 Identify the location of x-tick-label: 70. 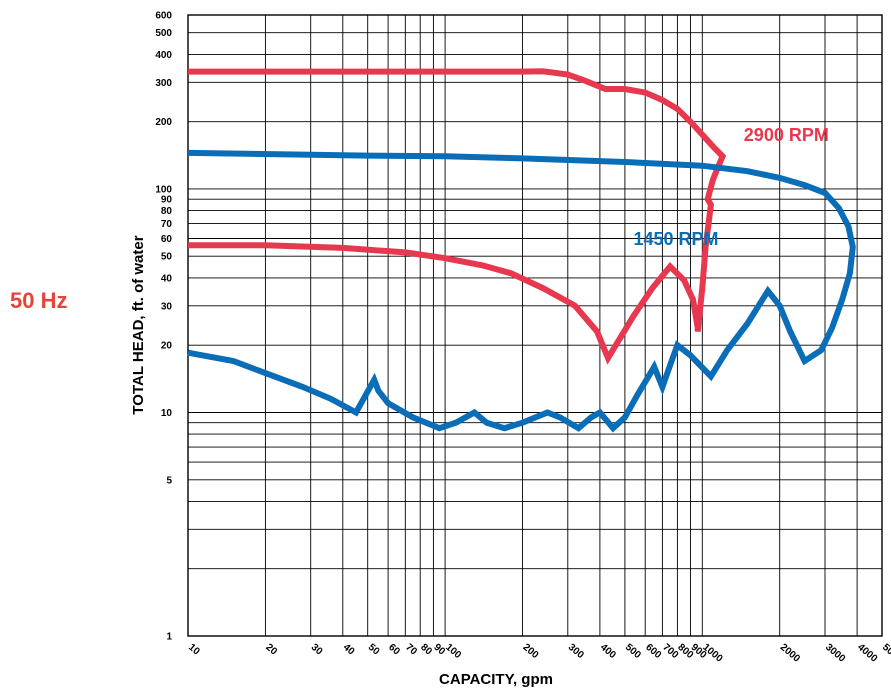
(411, 650).